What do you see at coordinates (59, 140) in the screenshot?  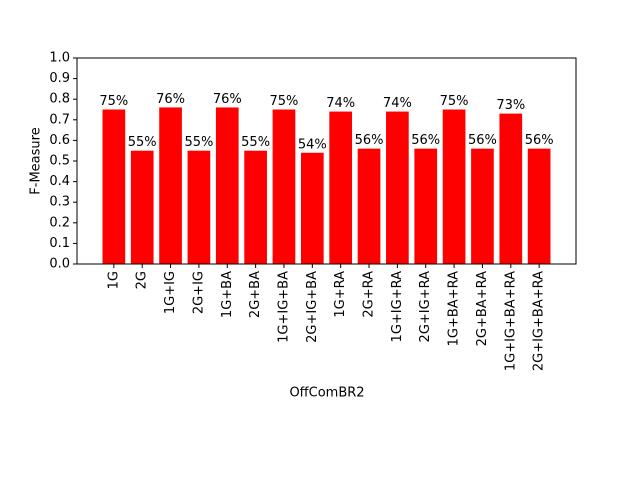 I see `y-tick-label: 0.6` at bounding box center [59, 140].